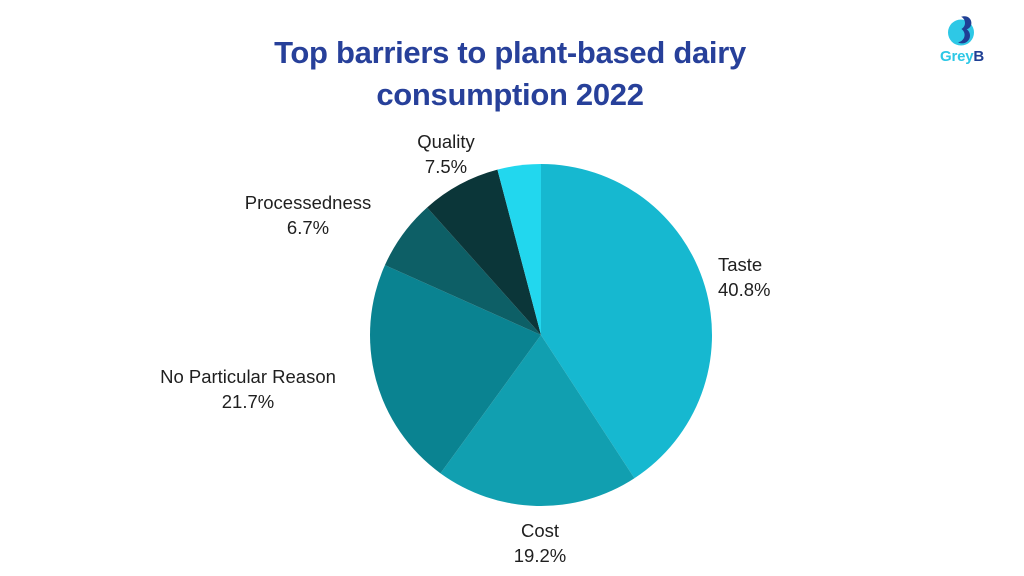 The height and width of the screenshot is (576, 1024). What do you see at coordinates (956, 56) in the screenshot?
I see `logo-text-grey: Grey` at bounding box center [956, 56].